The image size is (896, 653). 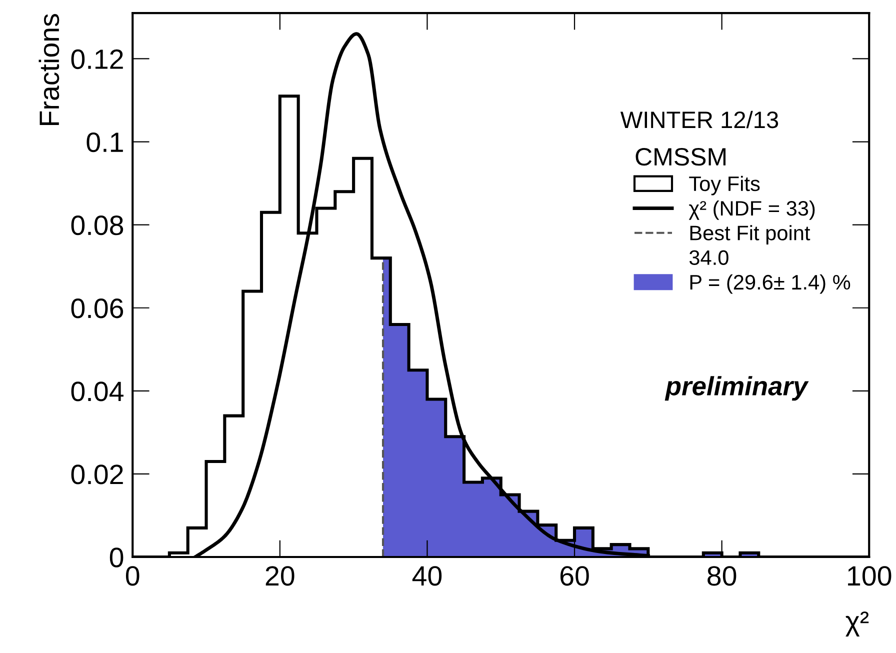 What do you see at coordinates (750, 235) in the screenshot?
I see `legend-label: Best Fit point` at bounding box center [750, 235].